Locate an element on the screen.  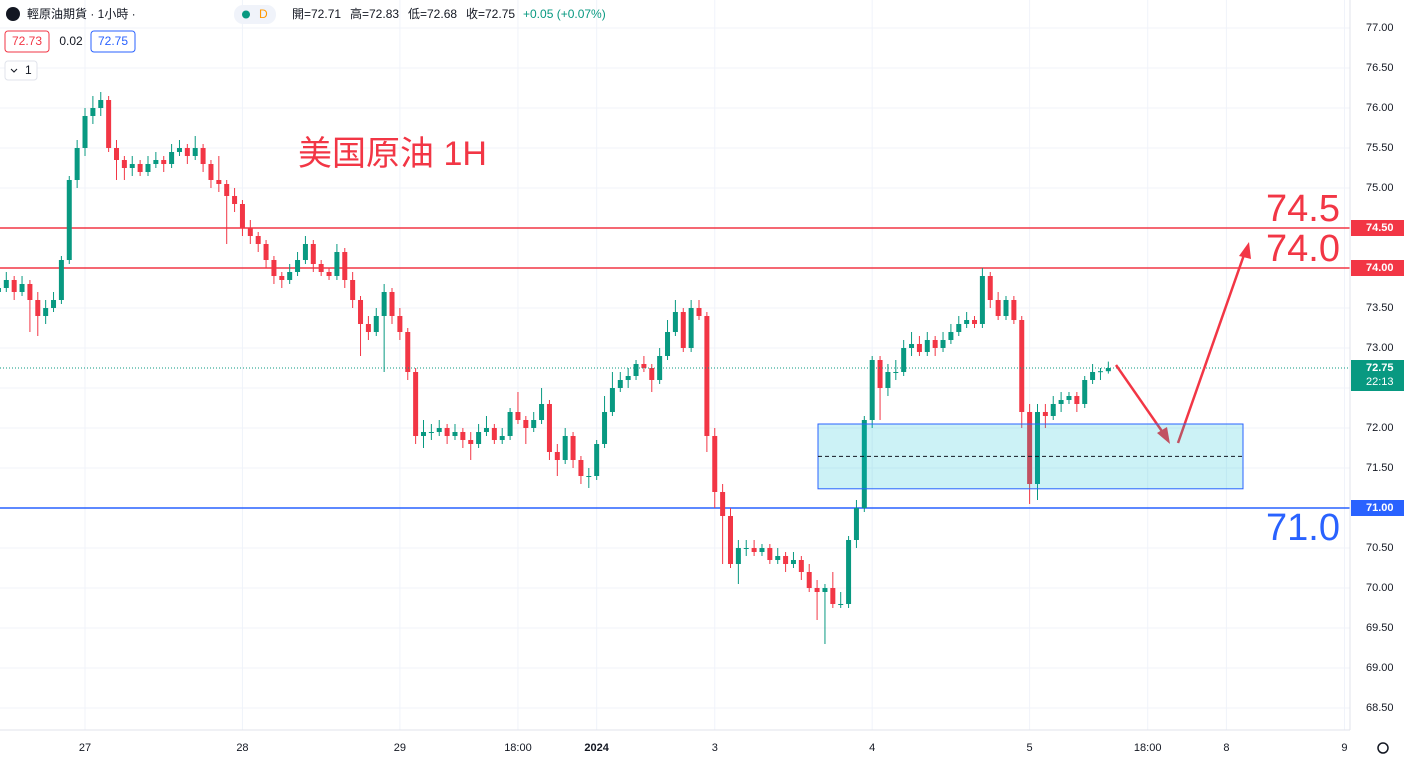
badge-bg is located at coordinates (255, 14).